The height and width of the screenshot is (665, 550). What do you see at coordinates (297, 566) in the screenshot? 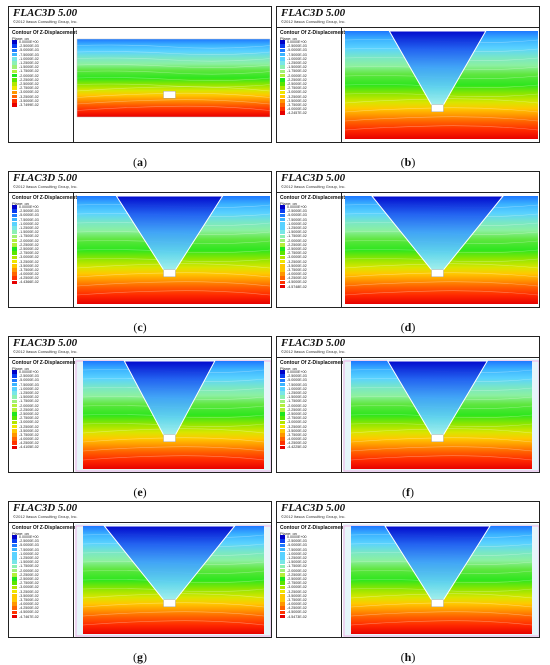
I see `legend-value: -1.7500E-02` at bounding box center [297, 566].